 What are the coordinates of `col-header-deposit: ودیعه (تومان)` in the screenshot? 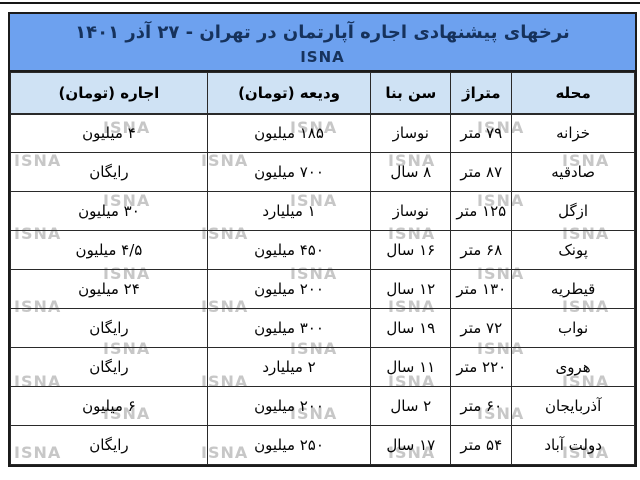 It's located at (289, 93).